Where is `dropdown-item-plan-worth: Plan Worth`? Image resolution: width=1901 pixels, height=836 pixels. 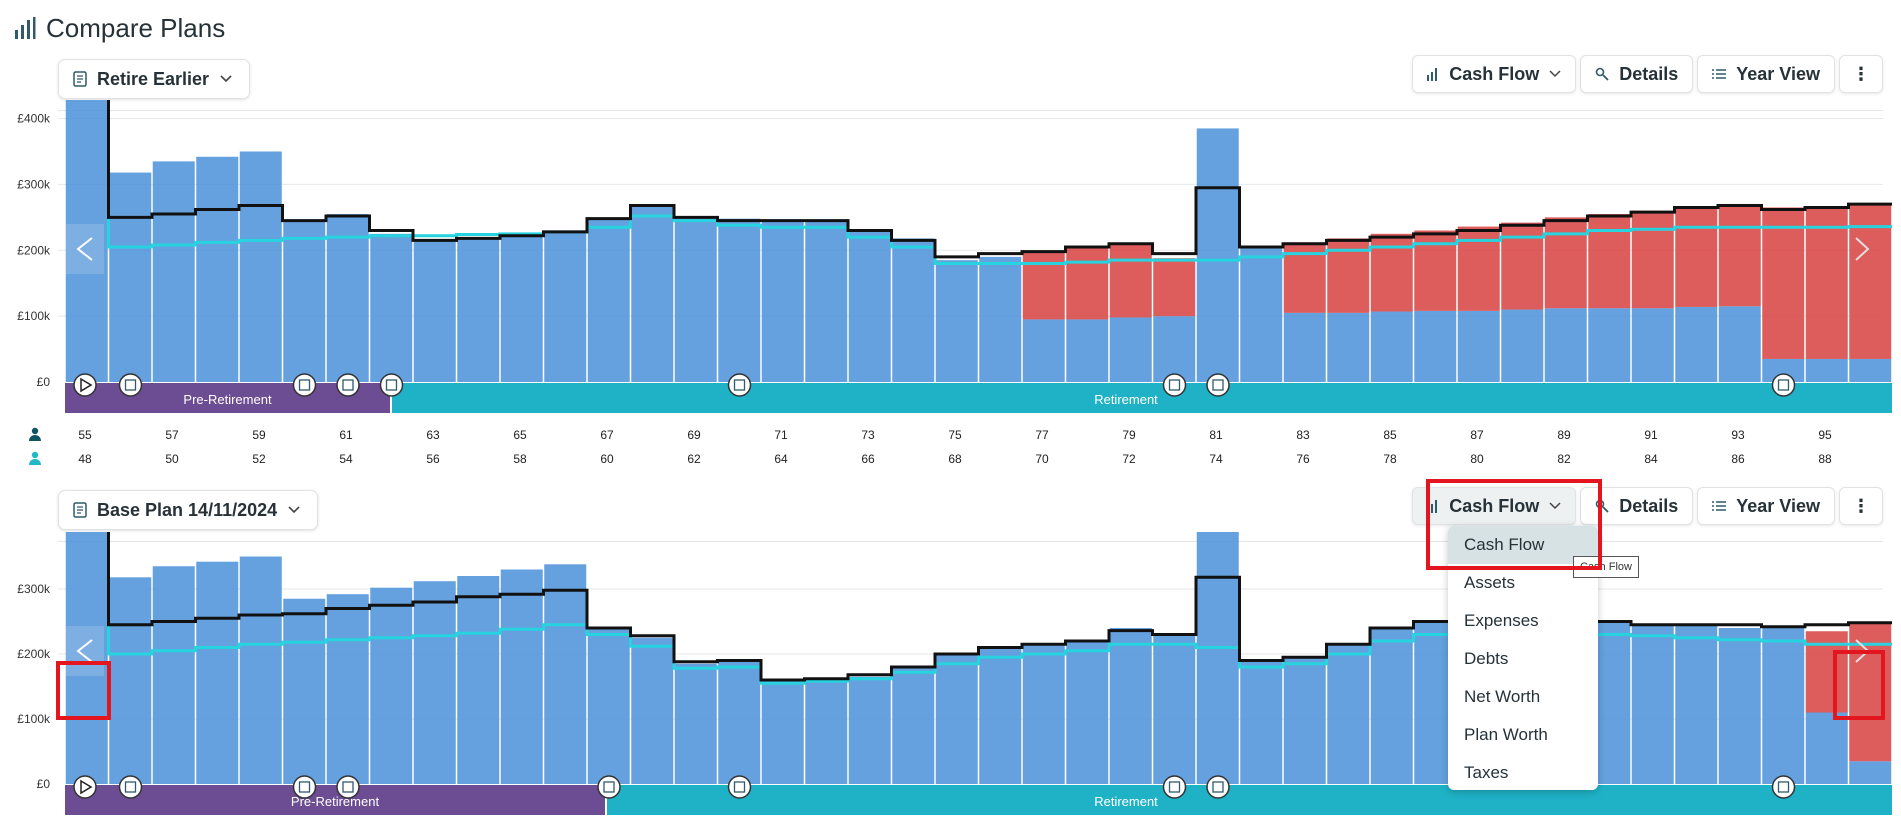
dropdown-item-plan-worth: Plan Worth is located at coordinates (1506, 734).